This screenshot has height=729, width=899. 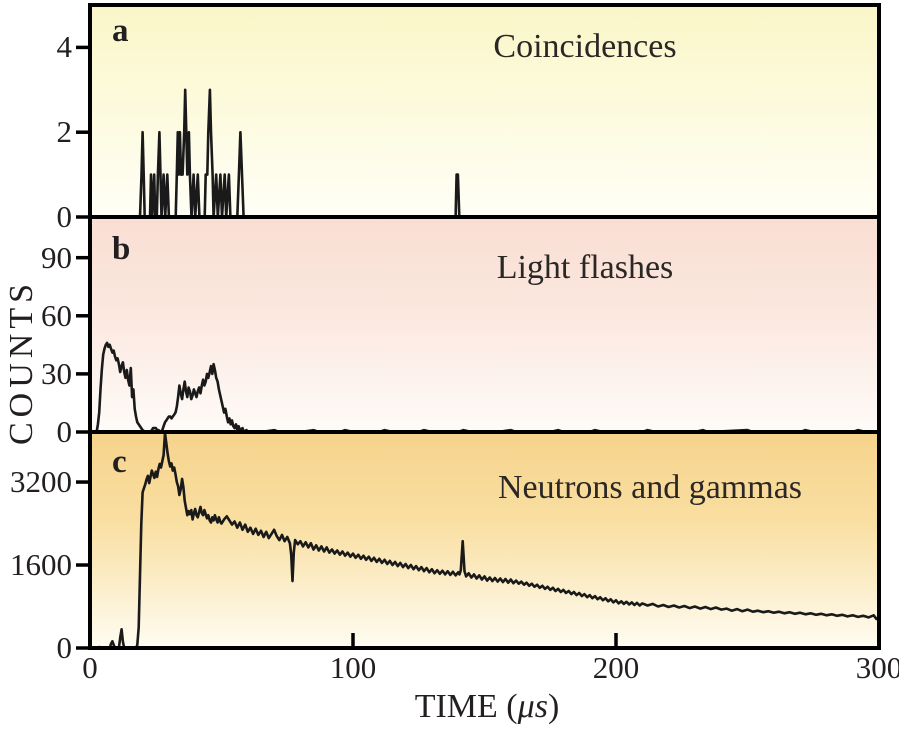 I want to click on panel-a-letter: a, so click(x=120, y=31).